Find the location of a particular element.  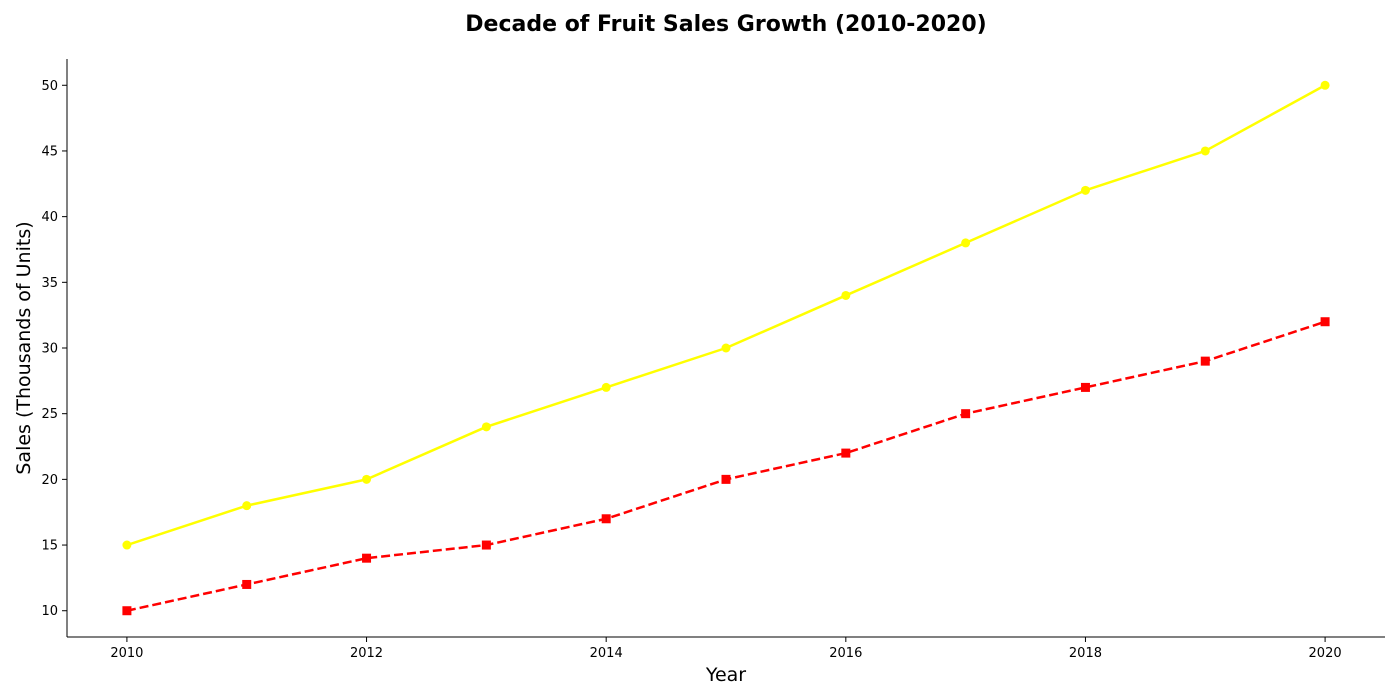

x-tick-label: 2010 is located at coordinates (126, 653).